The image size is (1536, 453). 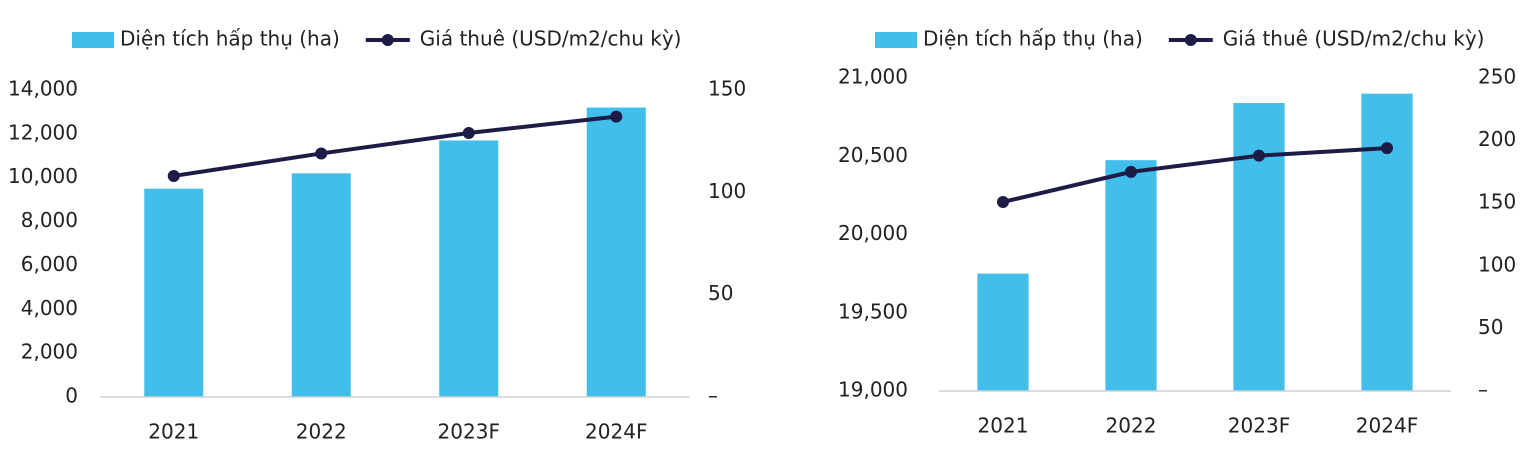 I want to click on y-tick-label: 21,000, so click(x=873, y=77).